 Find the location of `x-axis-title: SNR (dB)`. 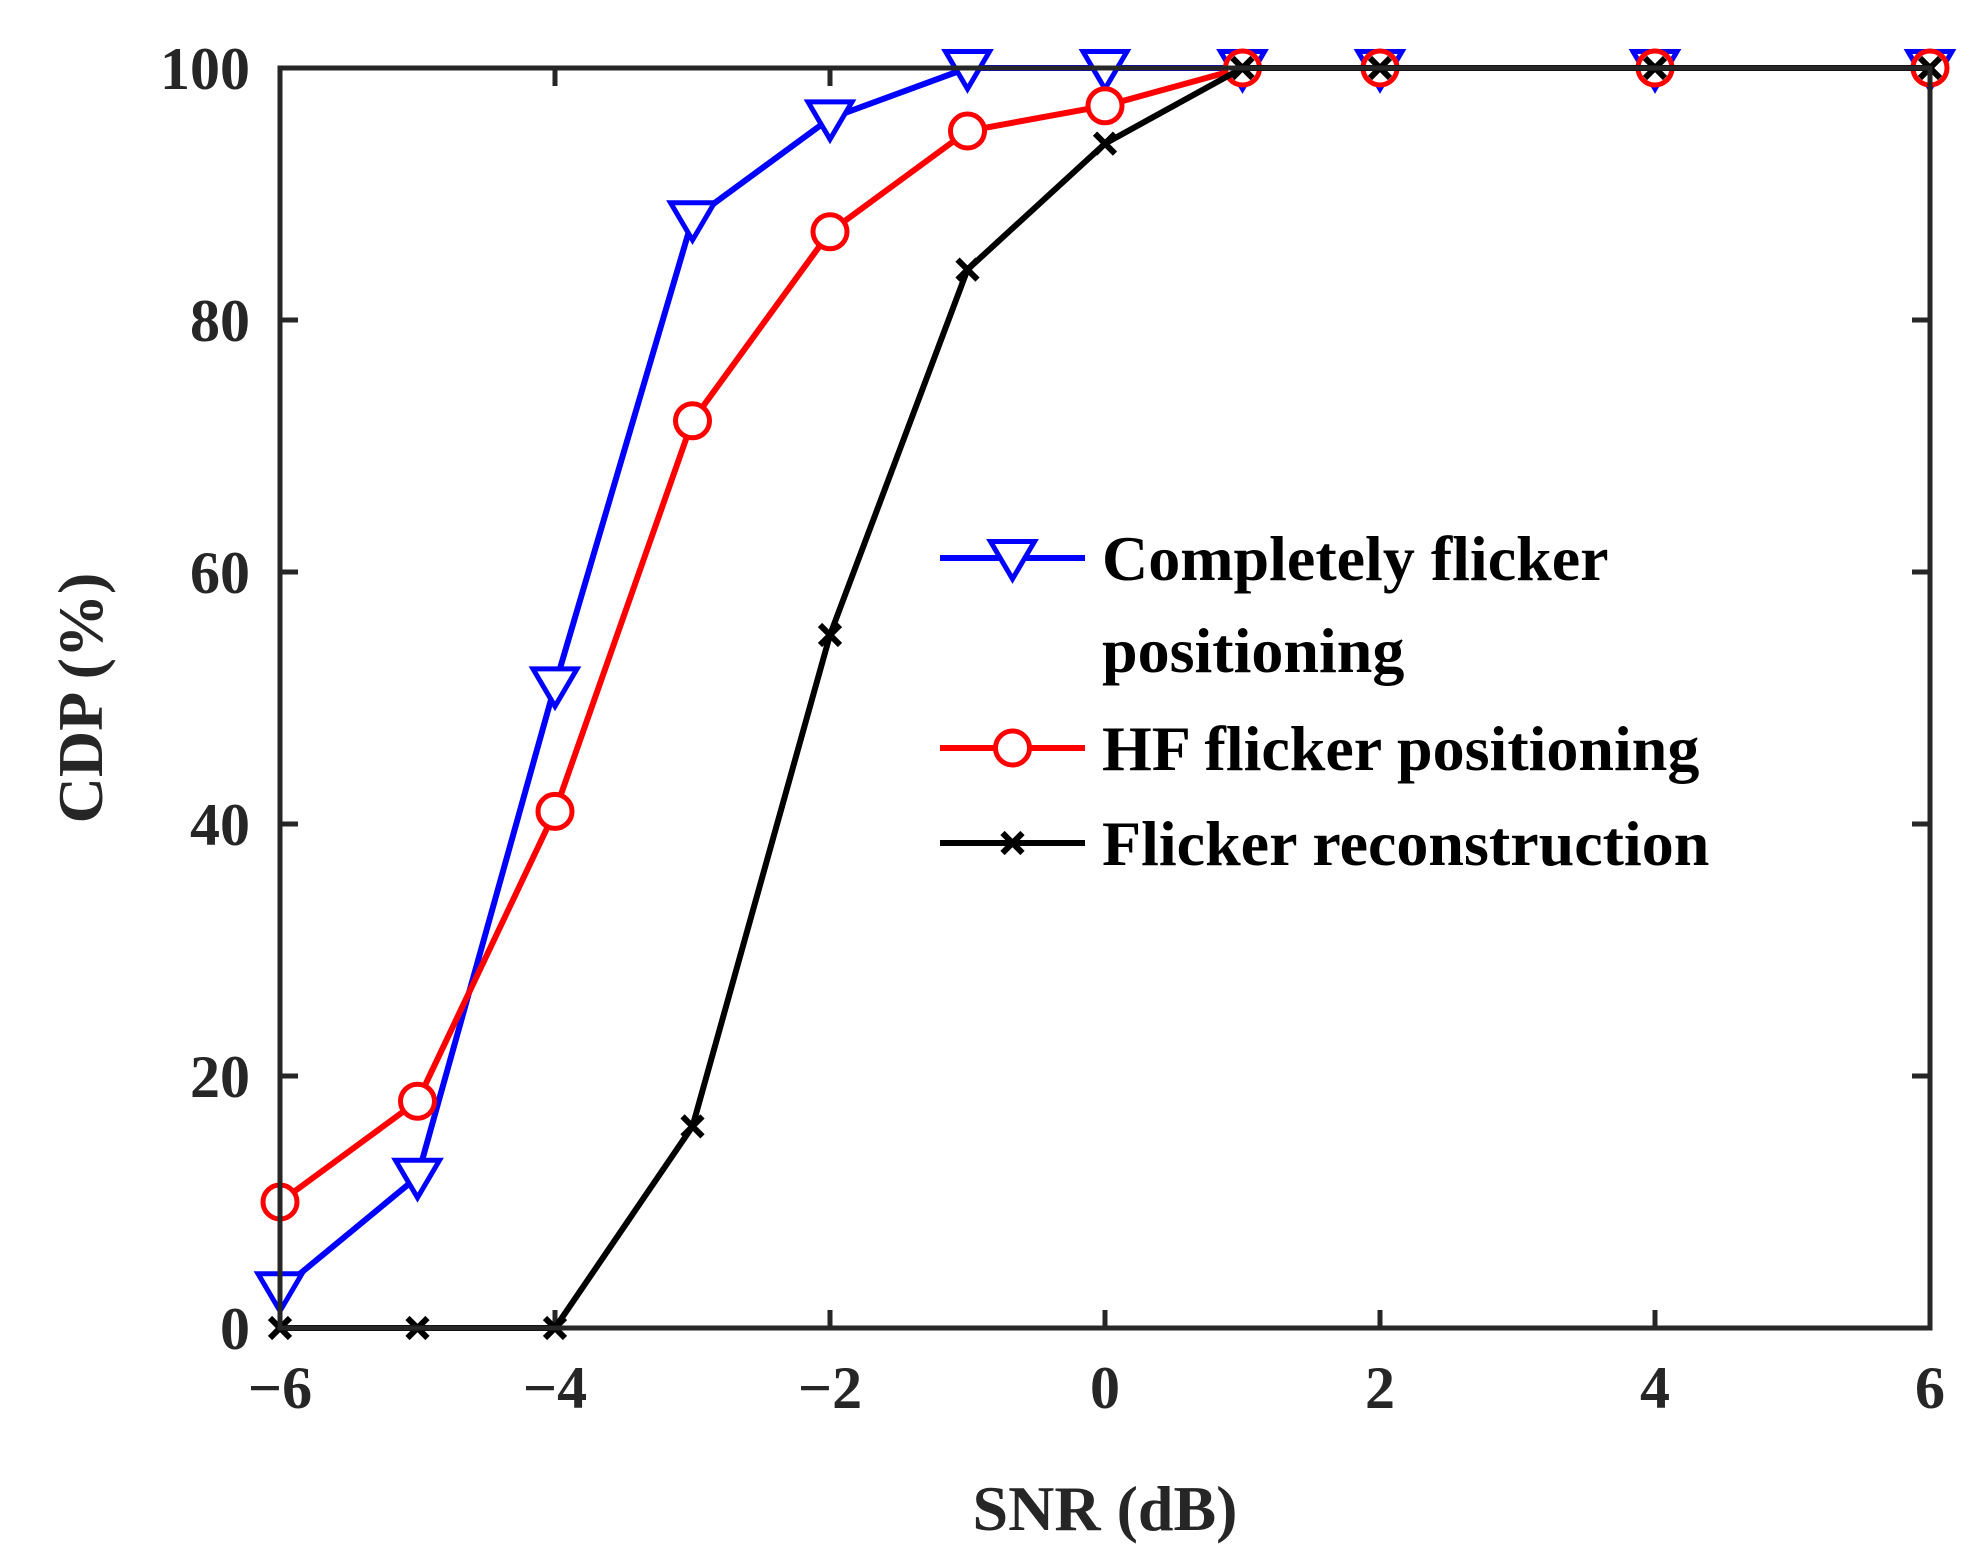

x-axis-title: SNR (dB) is located at coordinates (1105, 1508).